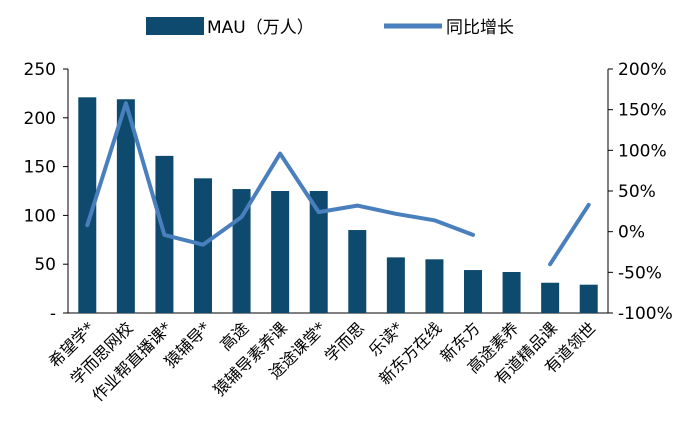 This screenshot has height=434, width=691. What do you see at coordinates (40, 216) in the screenshot?
I see `left-tick-label: 100` at bounding box center [40, 216].